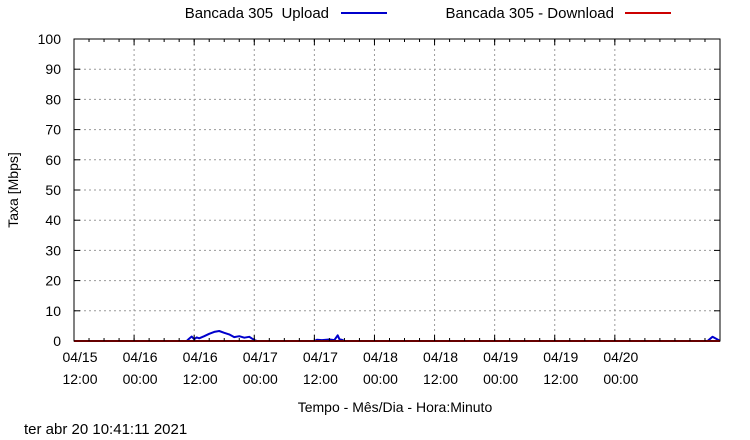  What do you see at coordinates (530, 13) in the screenshot?
I see `legend-download-label: Bancada 305 - Download` at bounding box center [530, 13].